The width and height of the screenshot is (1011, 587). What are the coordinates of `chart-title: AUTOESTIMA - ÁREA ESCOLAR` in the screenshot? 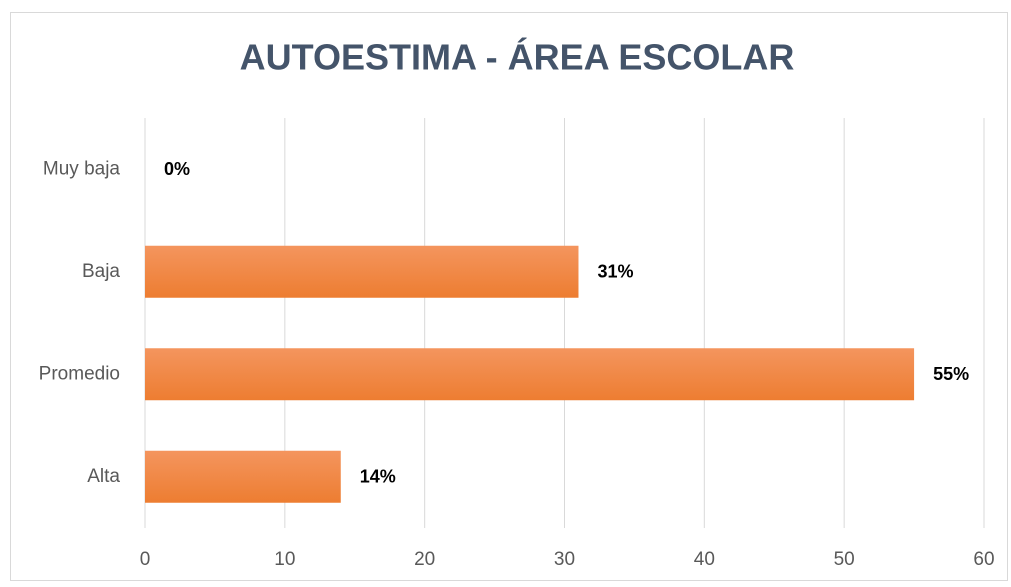 It's located at (517, 57).